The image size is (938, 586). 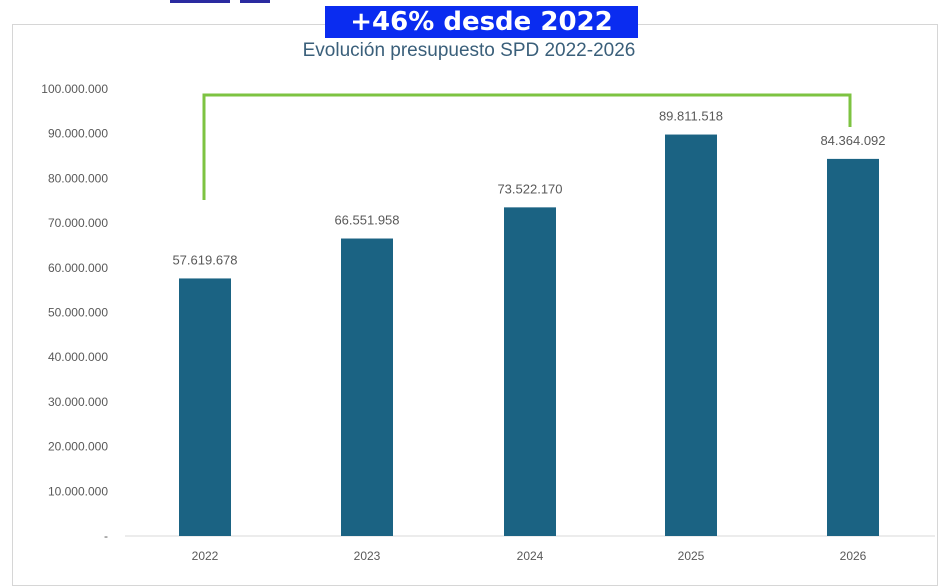 What do you see at coordinates (527, 146) in the screenshot?
I see `growth-bracket` at bounding box center [527, 146].